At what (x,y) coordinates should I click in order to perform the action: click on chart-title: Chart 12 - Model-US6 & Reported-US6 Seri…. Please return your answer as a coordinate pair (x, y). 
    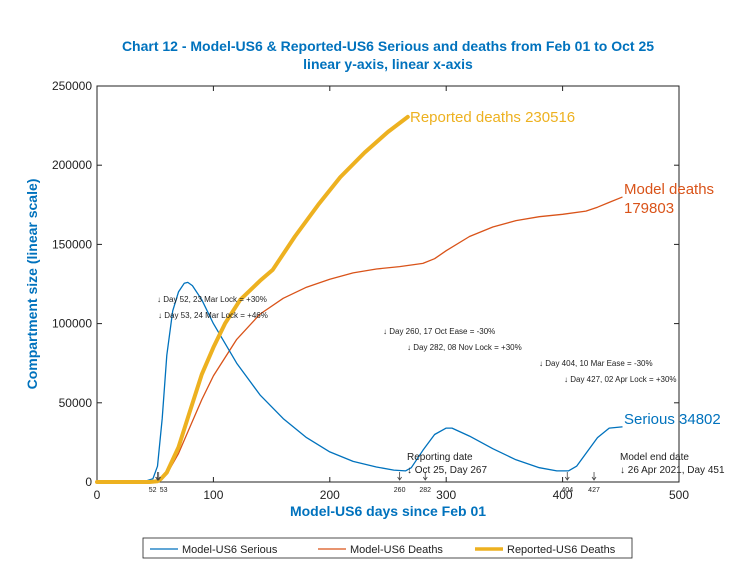
    Looking at the image, I should click on (388, 46).